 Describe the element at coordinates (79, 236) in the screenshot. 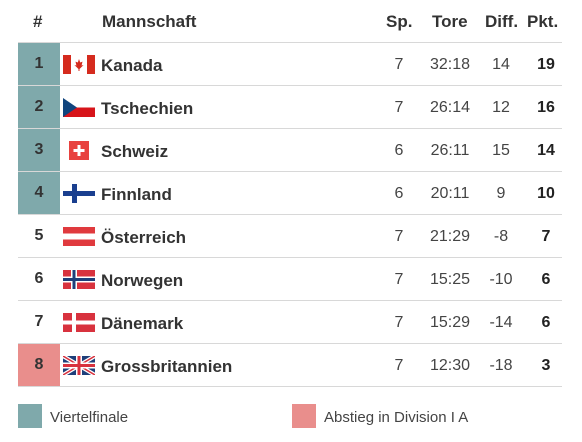

I see `austria-flag-icon` at that location.